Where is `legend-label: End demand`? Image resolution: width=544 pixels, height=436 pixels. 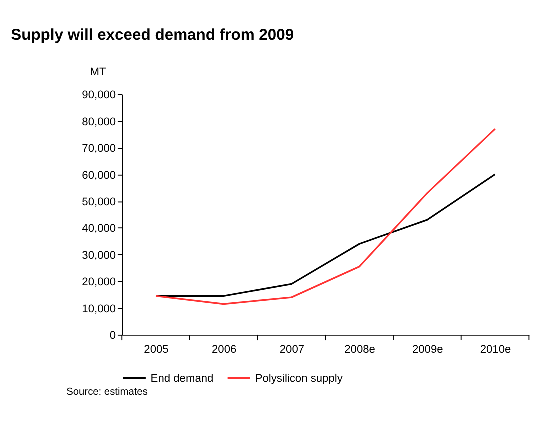
legend-label: End demand is located at coordinates (182, 378).